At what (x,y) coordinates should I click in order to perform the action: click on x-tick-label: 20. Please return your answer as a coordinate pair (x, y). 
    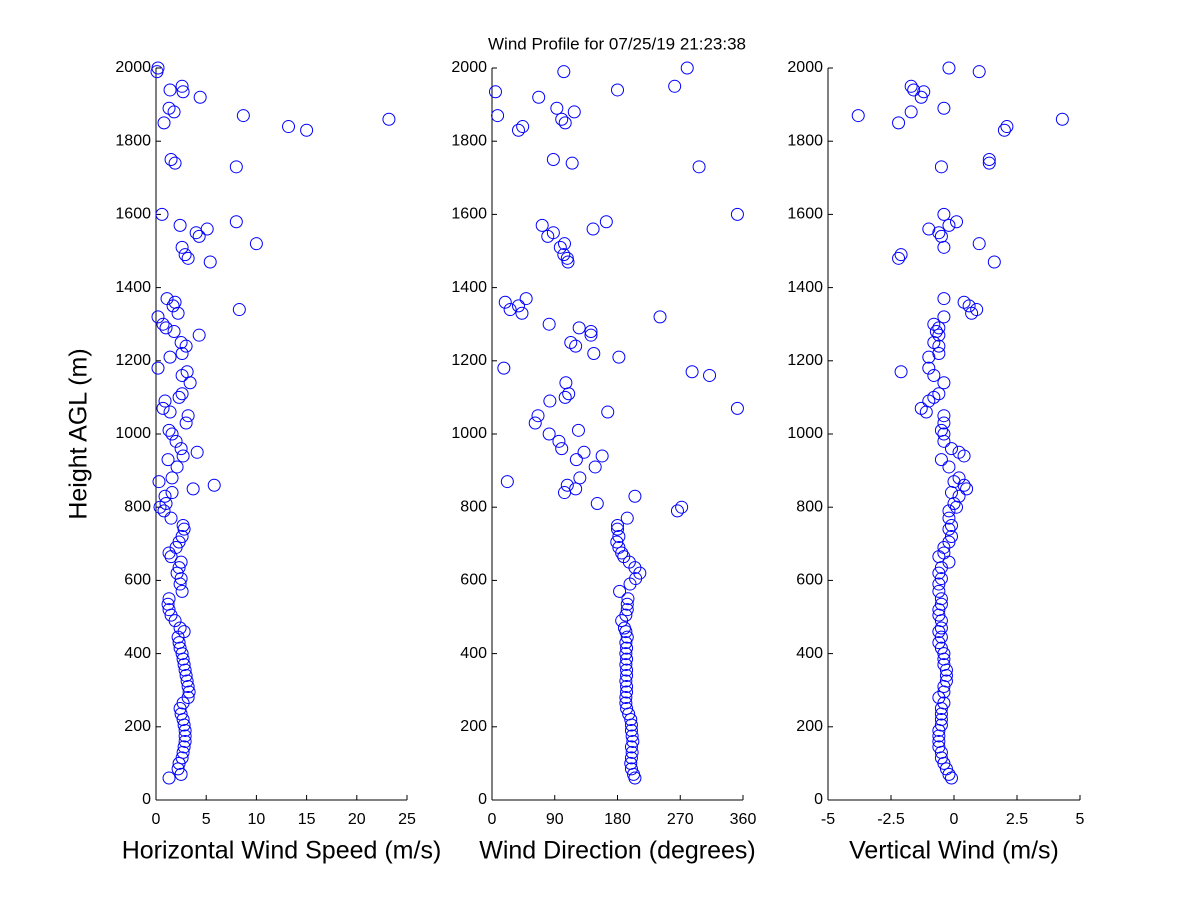
    Looking at the image, I should click on (357, 819).